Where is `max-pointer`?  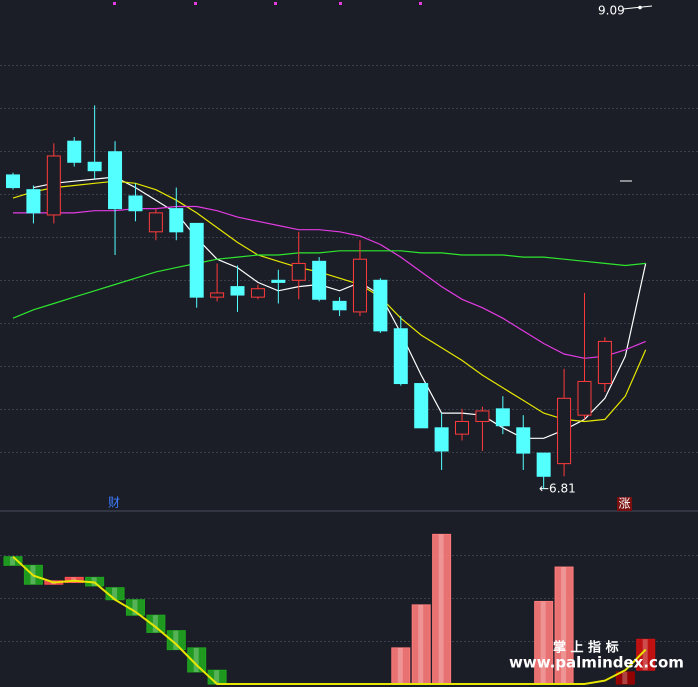
max-pointer is located at coordinates (637, 7).